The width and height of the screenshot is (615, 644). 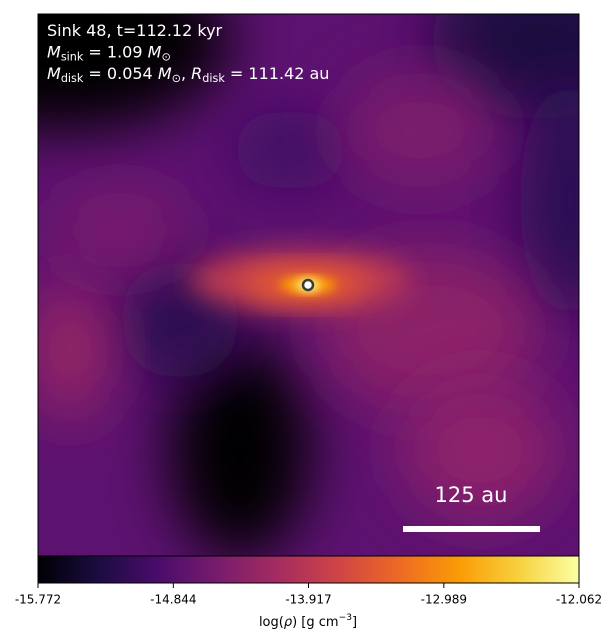 I want to click on text-part: Sink 48, t=112.12 kyr, so click(x=135, y=30).